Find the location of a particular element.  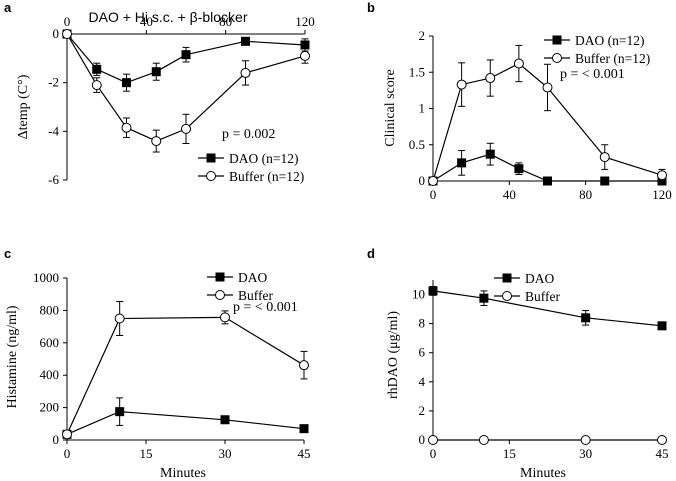

panel-c-xtick-label: 0 is located at coordinates (67, 453).